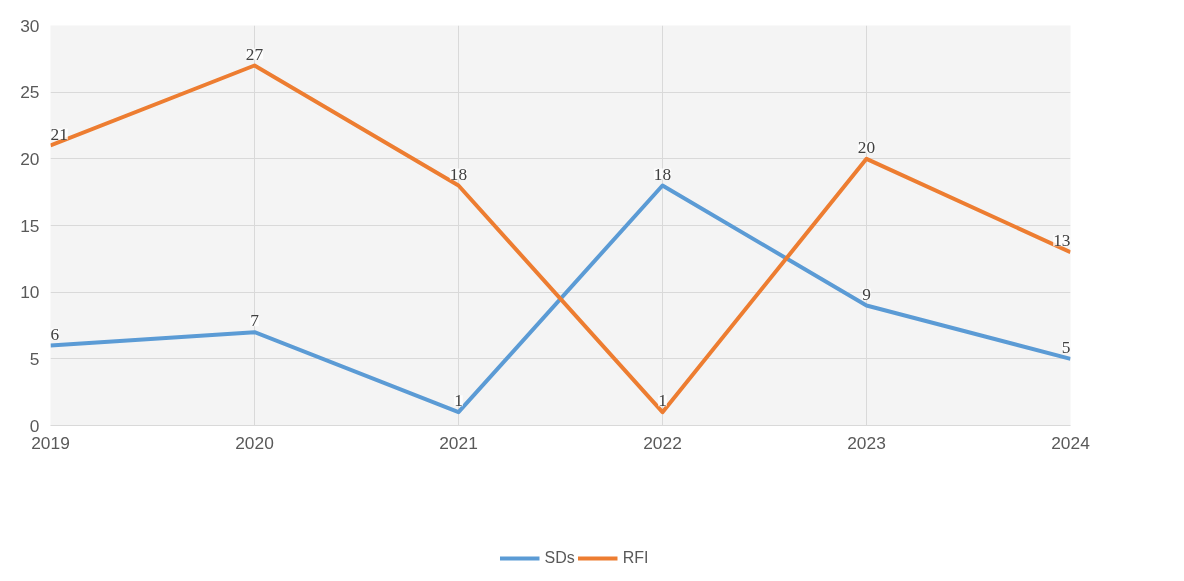  I want to click on y-tick-label: 5, so click(34, 358).